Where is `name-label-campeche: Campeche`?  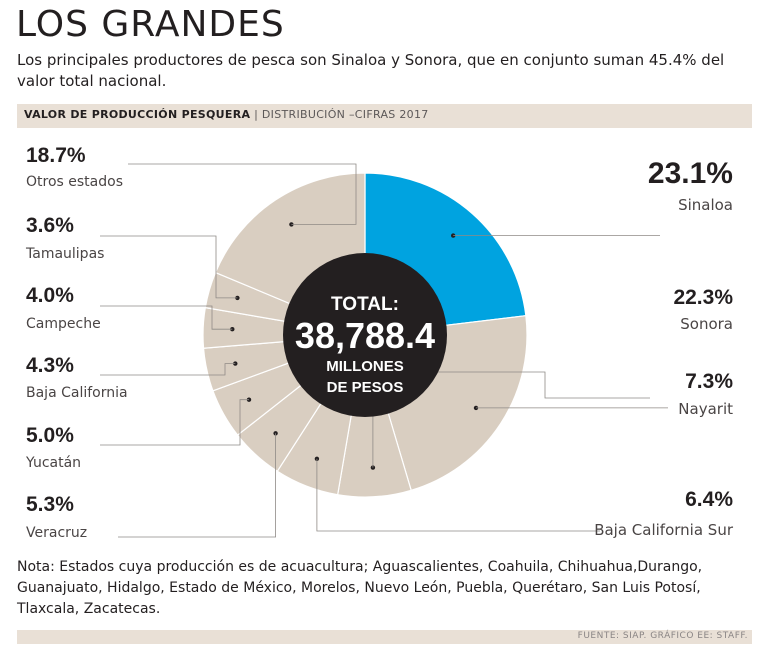 name-label-campeche: Campeche is located at coordinates (63, 324).